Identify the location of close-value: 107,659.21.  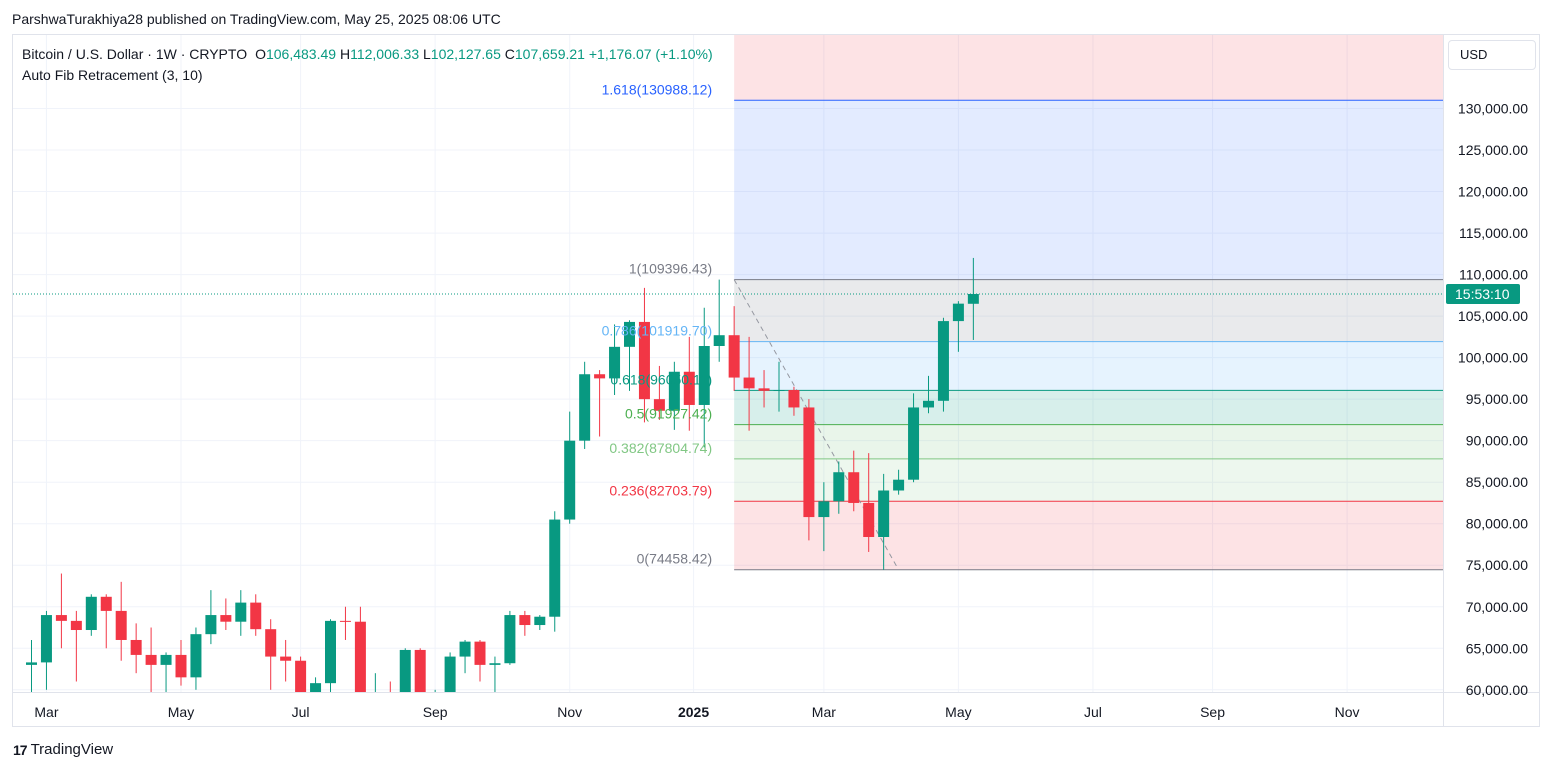
(549, 54).